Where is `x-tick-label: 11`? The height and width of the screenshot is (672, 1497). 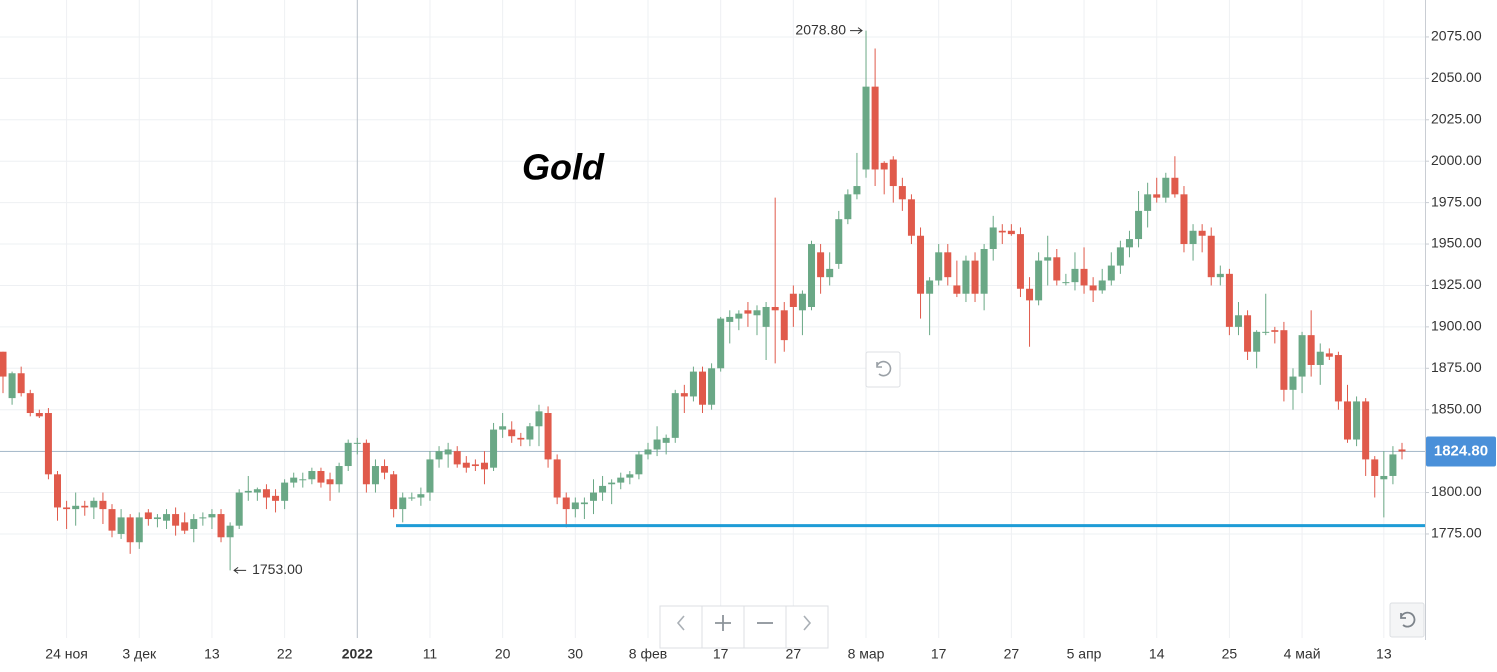
x-tick-label: 11 is located at coordinates (430, 654).